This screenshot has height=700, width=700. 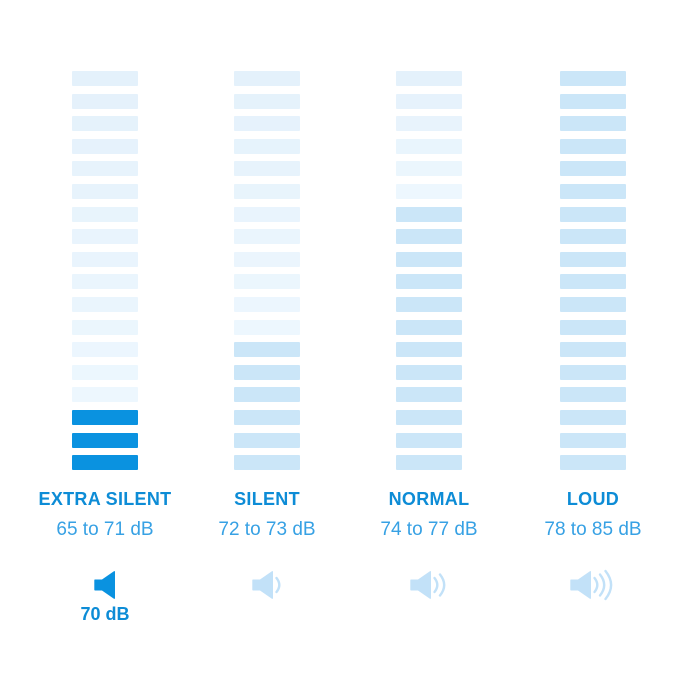 I want to click on speaker-1-wave-icon, so click(x=265, y=585).